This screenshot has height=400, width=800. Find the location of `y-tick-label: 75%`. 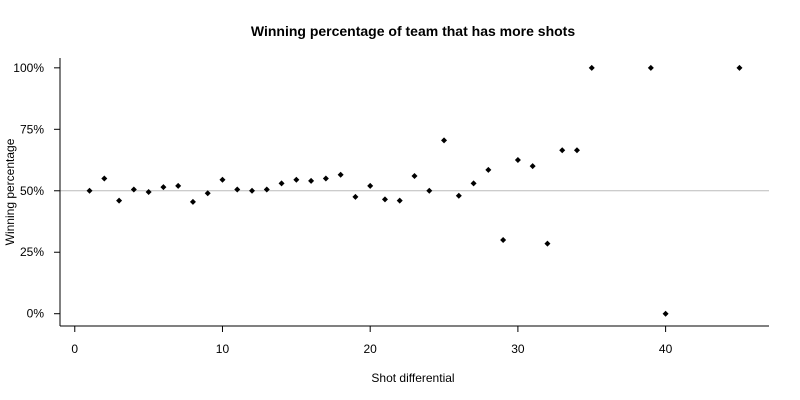

y-tick-label: 75% is located at coordinates (32, 129).